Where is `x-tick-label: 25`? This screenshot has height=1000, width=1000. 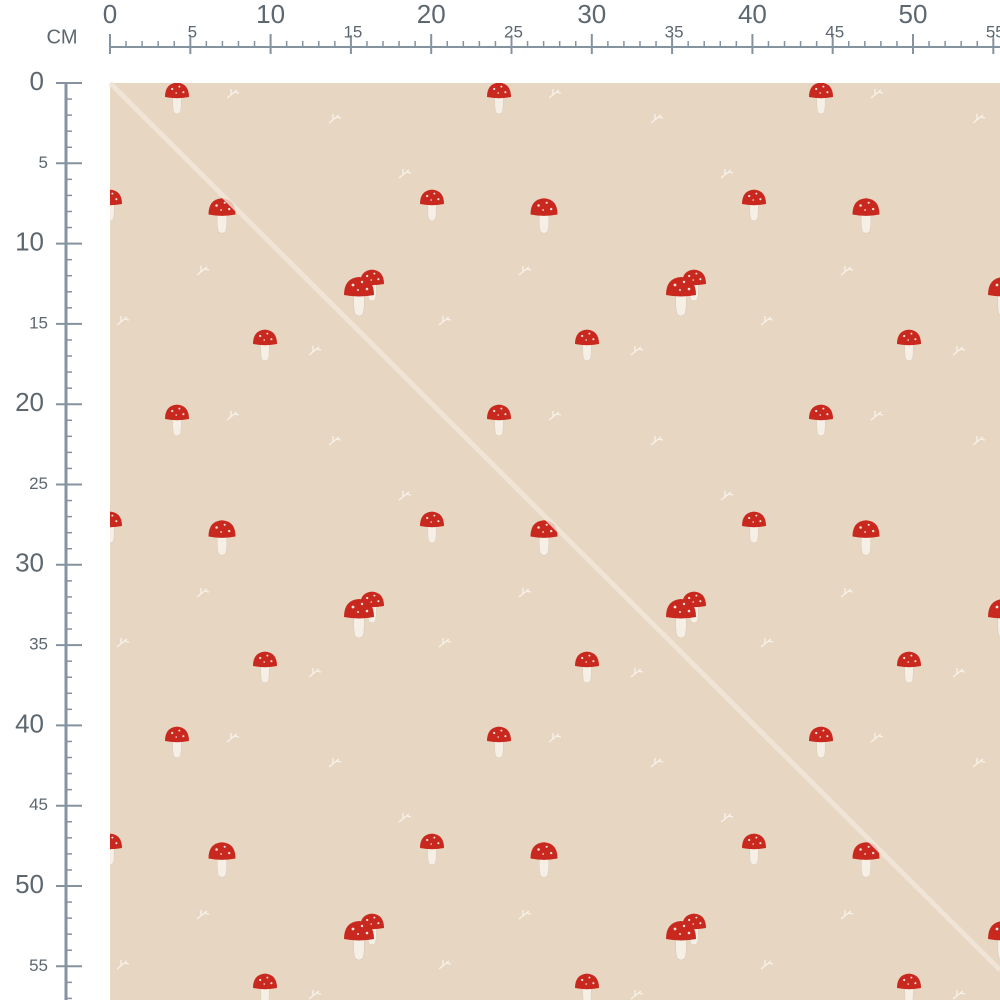
x-tick-label: 25 is located at coordinates (513, 31).